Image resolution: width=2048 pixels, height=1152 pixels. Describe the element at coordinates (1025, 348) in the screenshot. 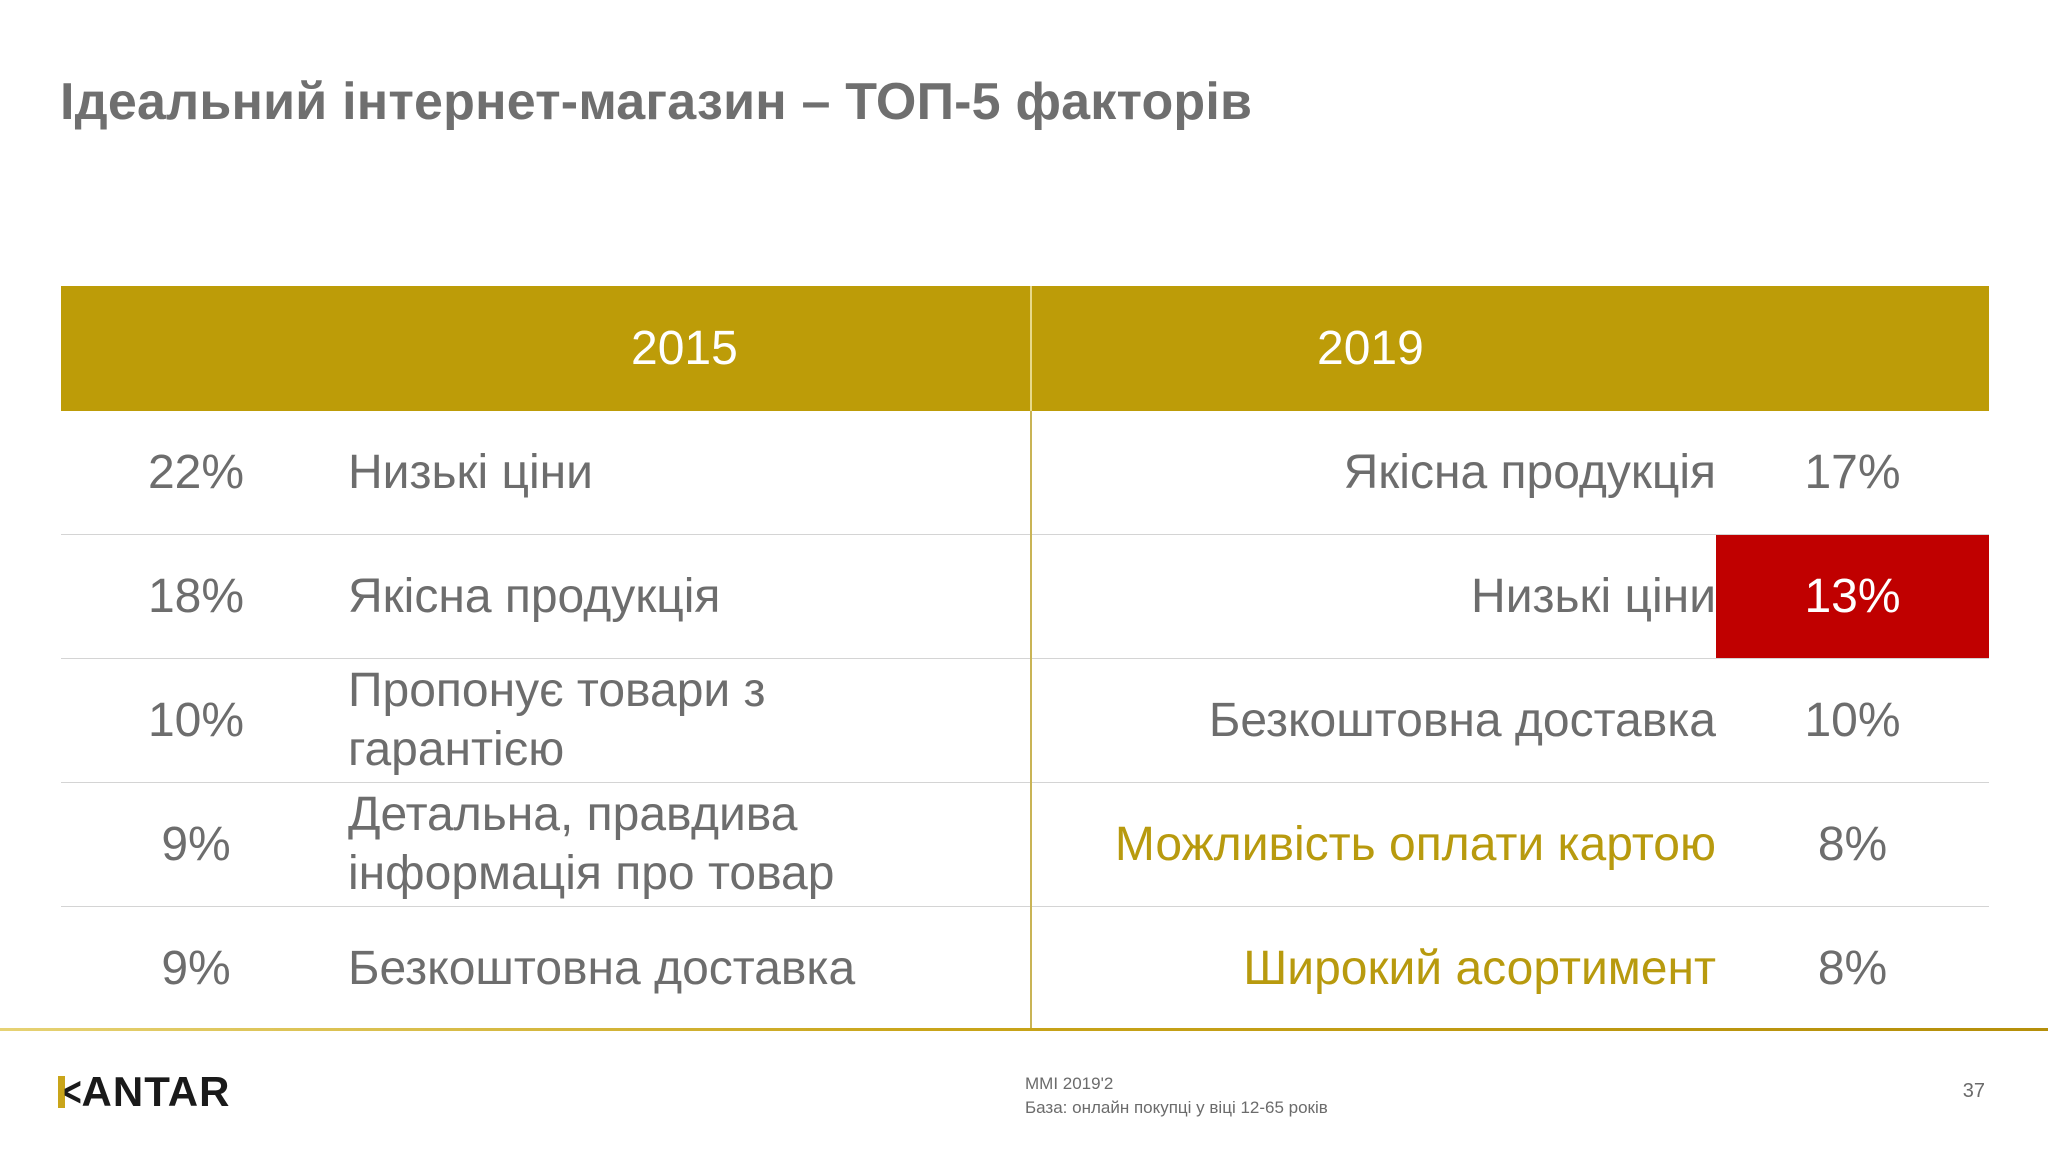

I see `table-header: 2015 2019` at that location.